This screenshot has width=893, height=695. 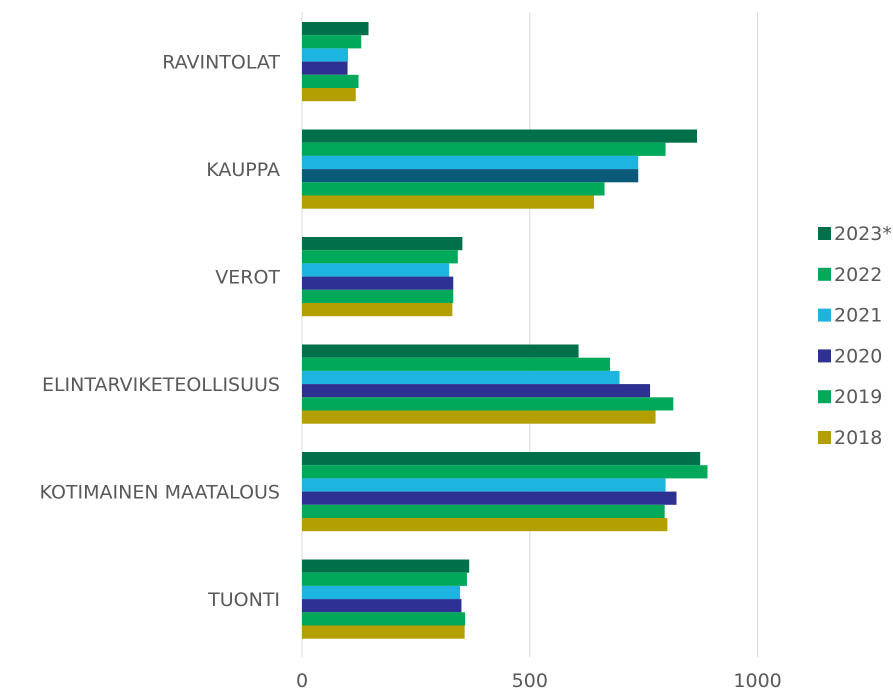 I want to click on legend-swatch-2019, so click(x=824, y=397).